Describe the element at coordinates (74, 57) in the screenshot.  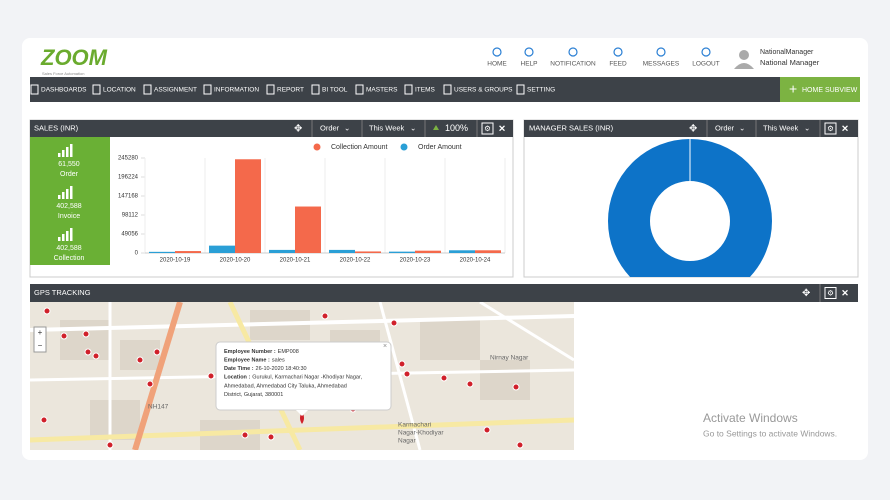
I see `logo: ZOOM` at that location.